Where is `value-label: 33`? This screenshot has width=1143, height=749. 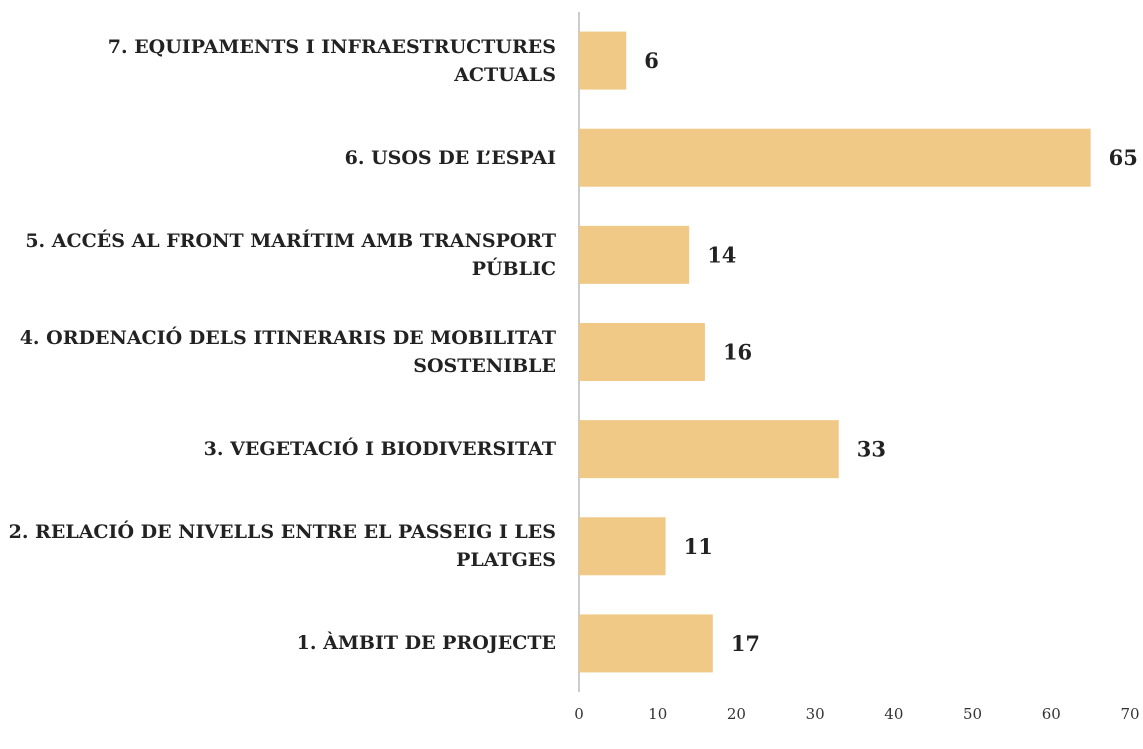
value-label: 33 is located at coordinates (871, 449).